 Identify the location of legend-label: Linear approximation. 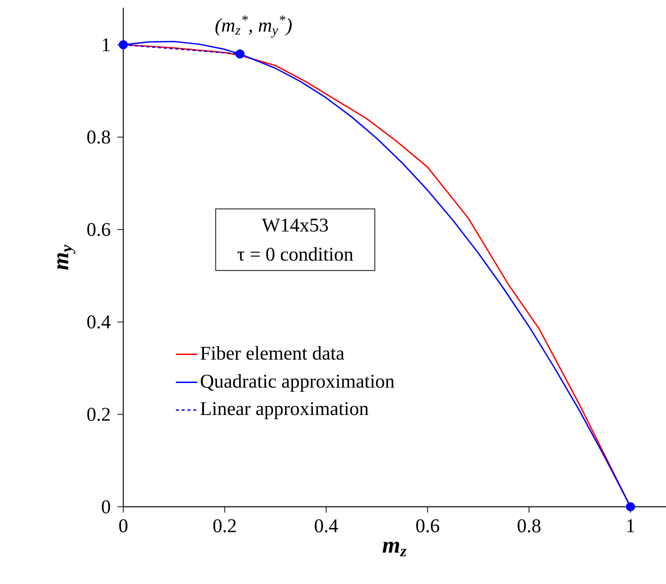
(284, 410).